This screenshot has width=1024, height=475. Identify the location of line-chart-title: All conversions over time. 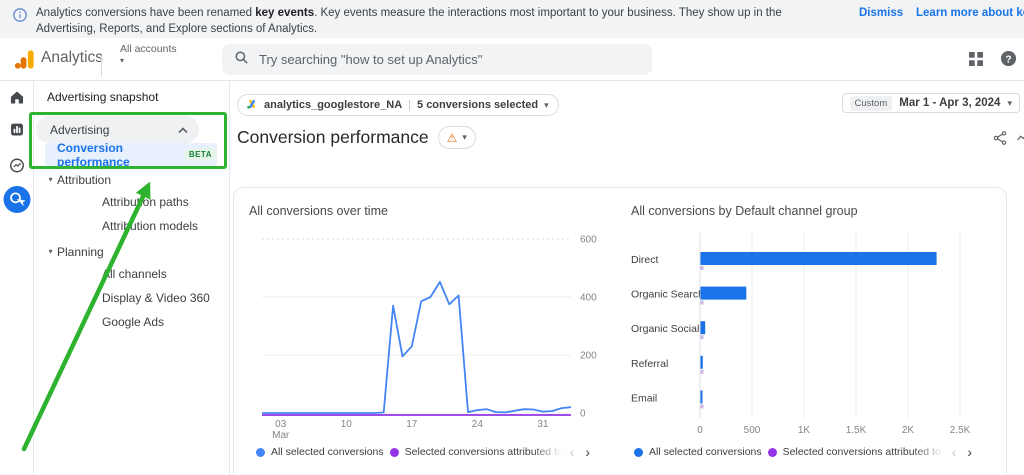
(318, 211).